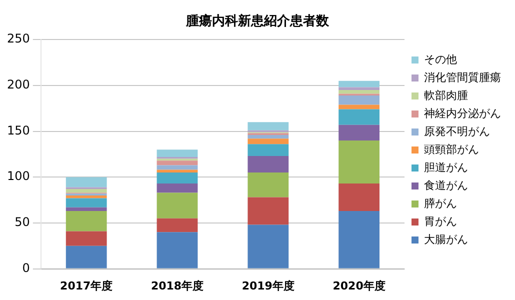  I want to click on y-tick-label: 50, so click(22, 222).